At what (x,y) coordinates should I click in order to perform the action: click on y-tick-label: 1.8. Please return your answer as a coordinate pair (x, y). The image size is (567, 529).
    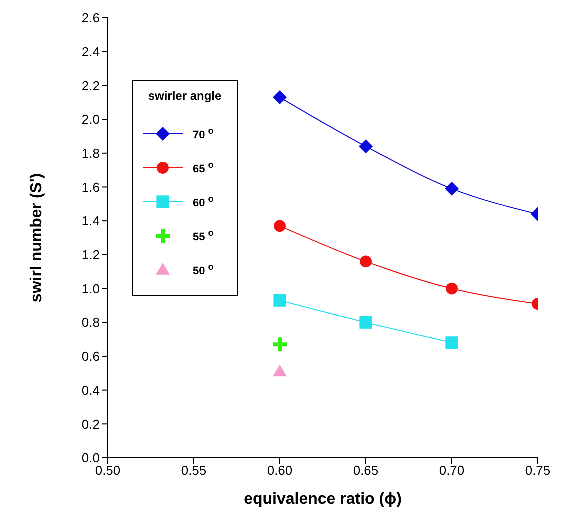
    Looking at the image, I should click on (91, 153).